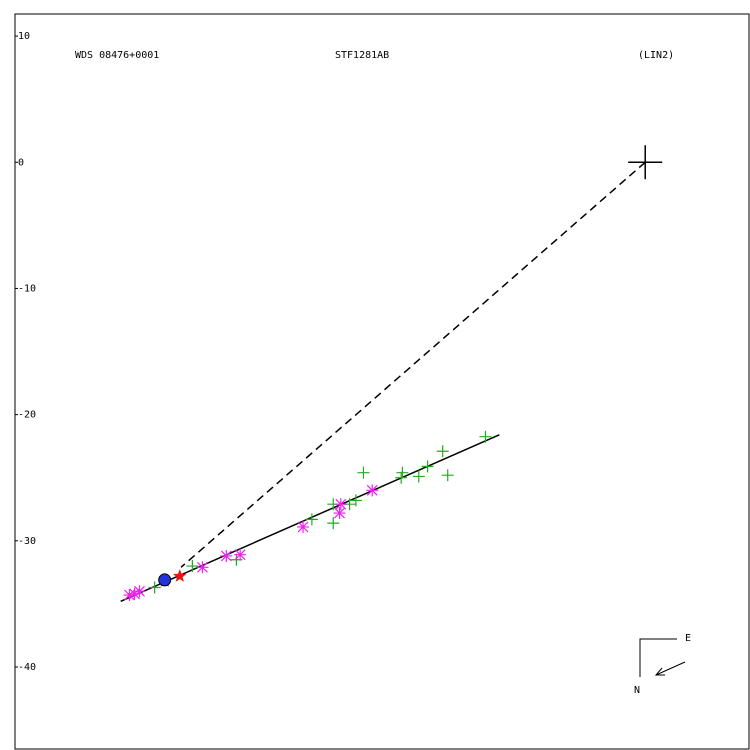 The height and width of the screenshot is (750, 750). I want to click on header-label: STF1281AB, so click(362, 55).